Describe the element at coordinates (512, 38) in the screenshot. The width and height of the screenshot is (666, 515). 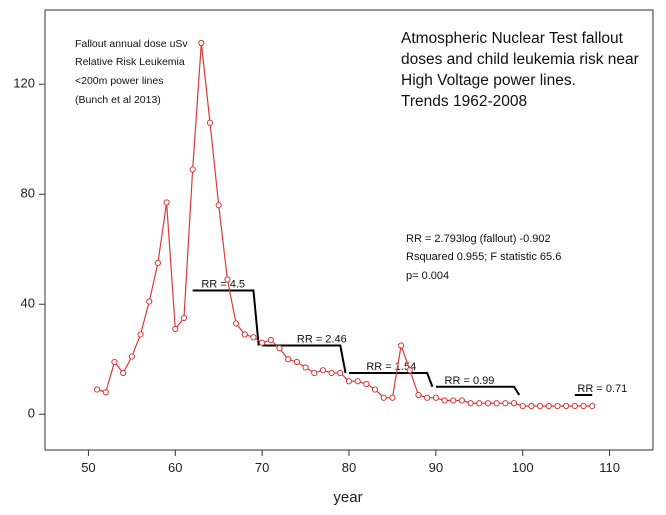
I see `title-line-1: Atmospheric Nuclear Test fallout` at that location.